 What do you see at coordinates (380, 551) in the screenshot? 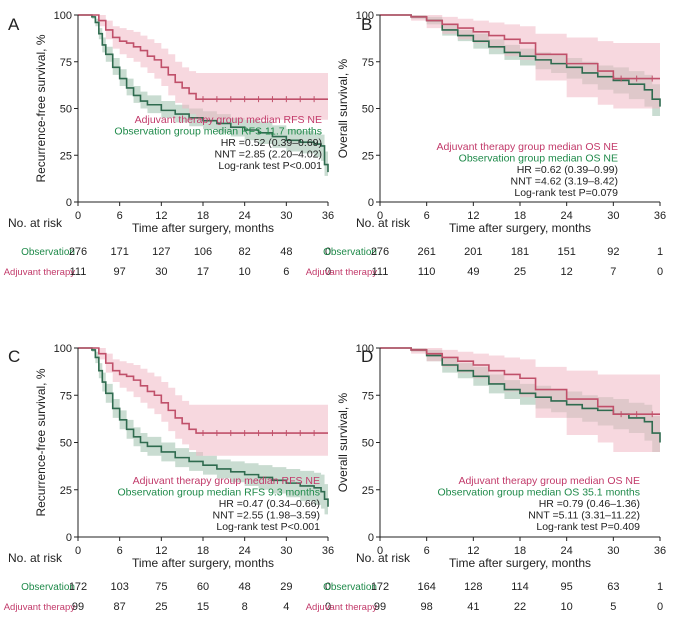
I see `x-tick-label: 0` at bounding box center [380, 551].